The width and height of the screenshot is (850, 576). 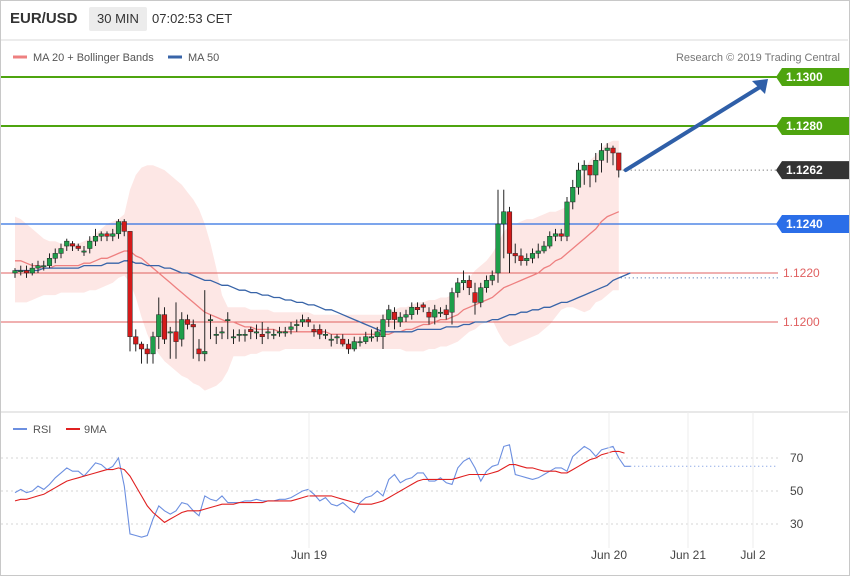 I want to click on level-tag-1.1262, so click(x=812, y=170).